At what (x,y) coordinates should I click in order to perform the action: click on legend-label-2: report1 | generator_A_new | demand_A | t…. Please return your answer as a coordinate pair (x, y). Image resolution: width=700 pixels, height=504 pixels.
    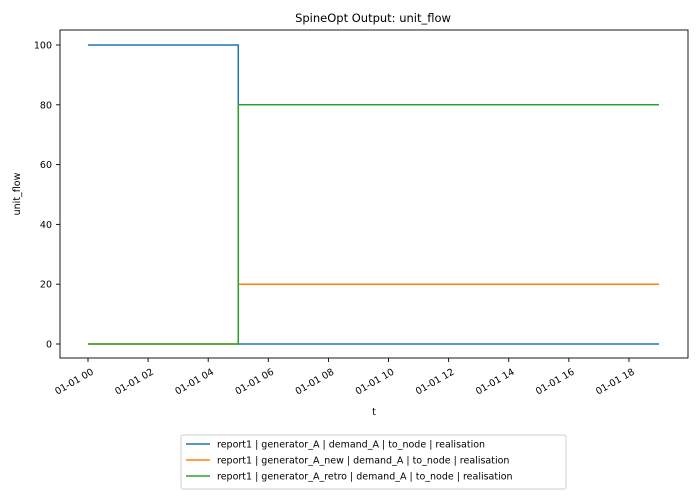
    Looking at the image, I should click on (363, 461).